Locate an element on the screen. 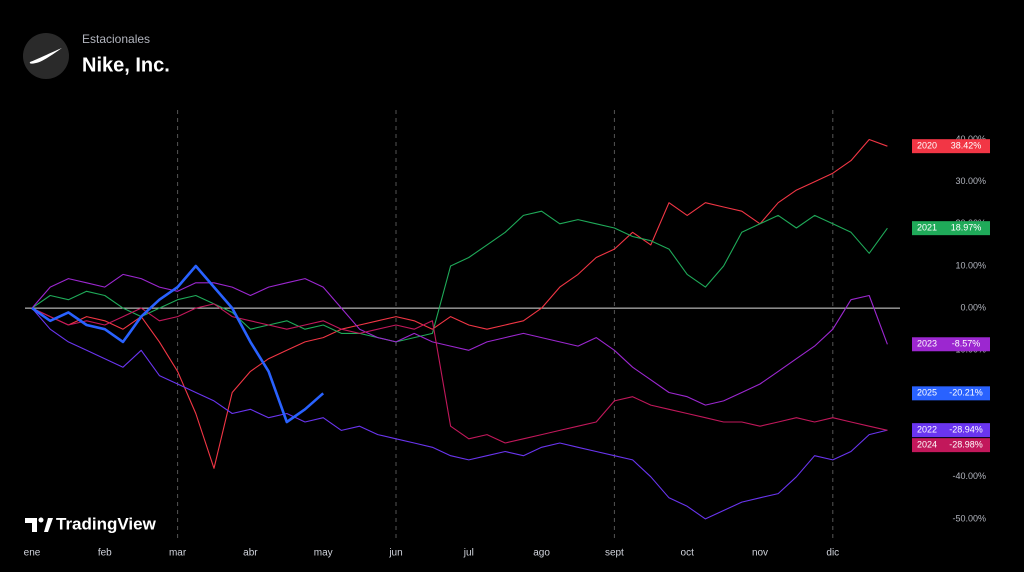 The width and height of the screenshot is (1024, 572). end-label: 2023 -8.57% is located at coordinates (951, 344).